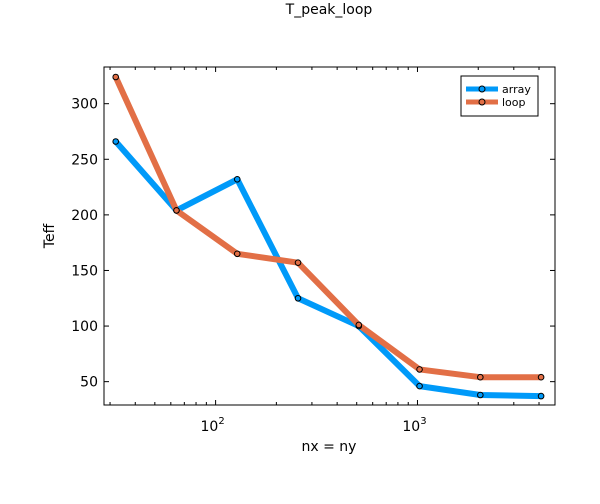 Image resolution: width=600 pixels, height=504 pixels. Describe the element at coordinates (89, 383) in the screenshot. I see `y-tick-label: 50` at that location.